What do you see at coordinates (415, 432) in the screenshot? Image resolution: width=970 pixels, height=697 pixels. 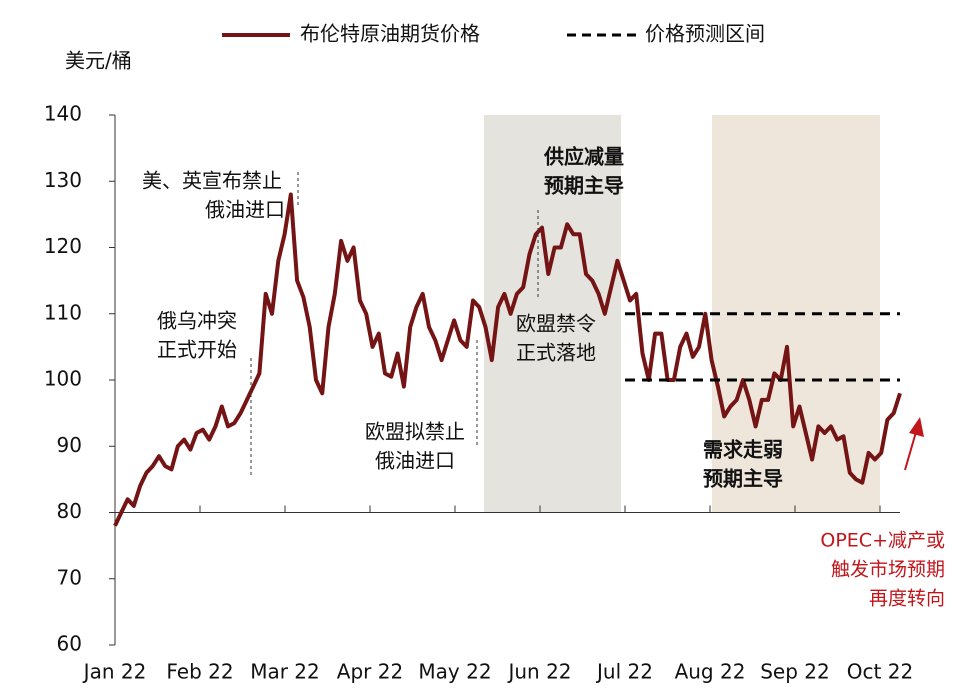 I see `annotation: 欧盟拟禁止` at bounding box center [415, 432].